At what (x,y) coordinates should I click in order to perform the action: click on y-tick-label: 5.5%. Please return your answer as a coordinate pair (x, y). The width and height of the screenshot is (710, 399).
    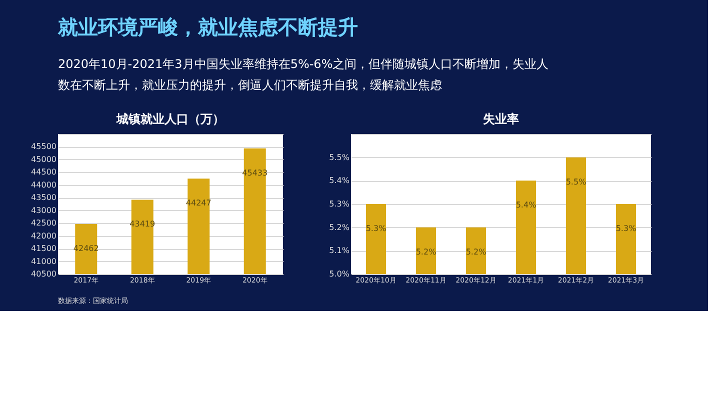
    Looking at the image, I should click on (339, 157).